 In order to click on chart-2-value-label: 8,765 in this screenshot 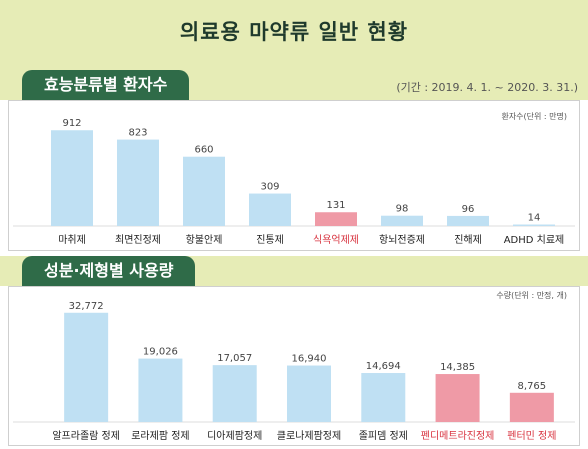, I will do `click(532, 386)`.